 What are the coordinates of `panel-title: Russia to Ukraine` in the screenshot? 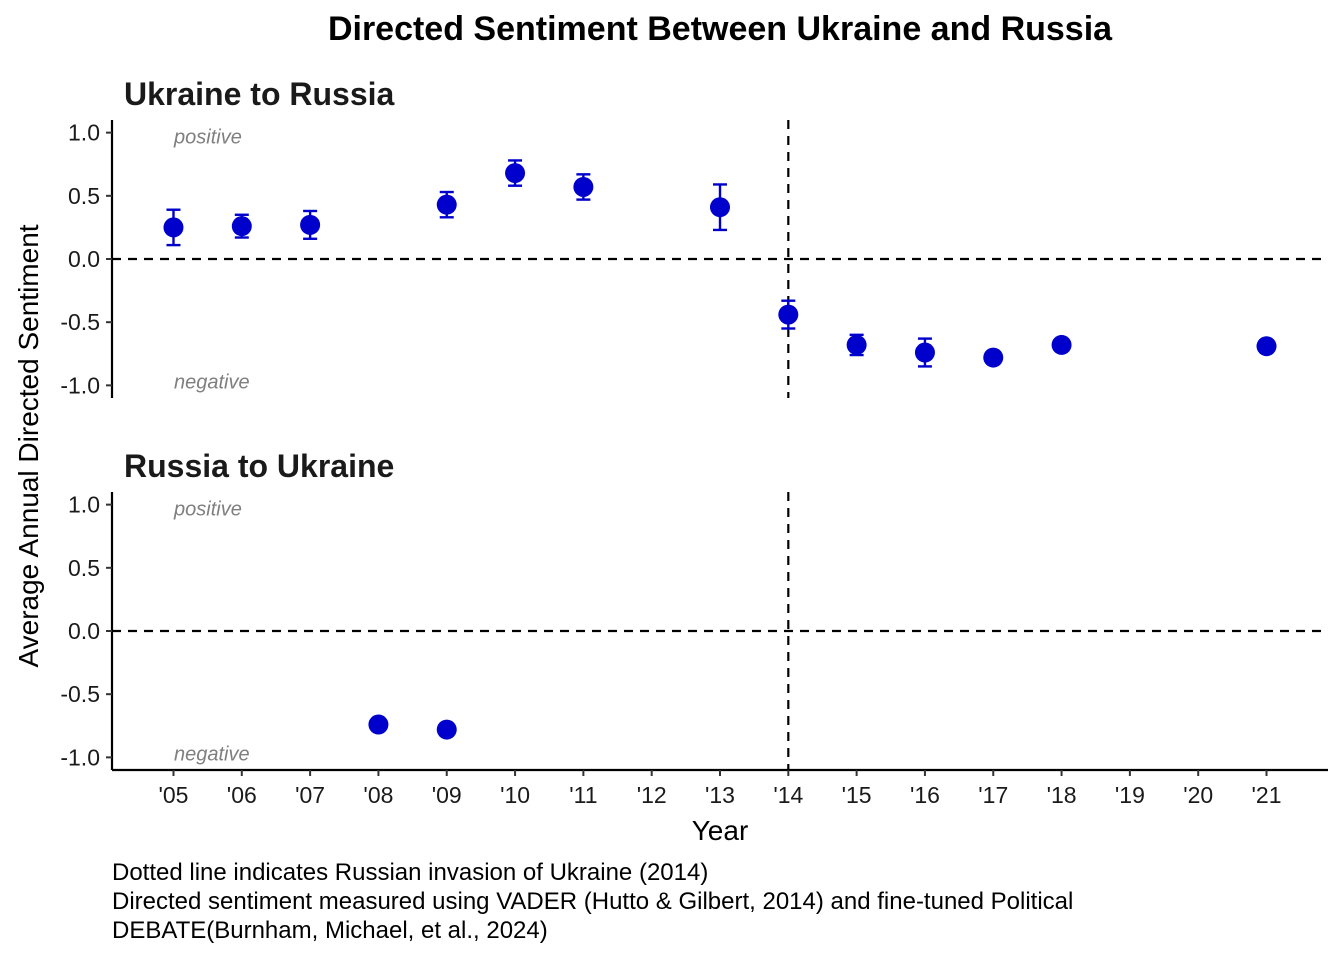 It's located at (259, 466).